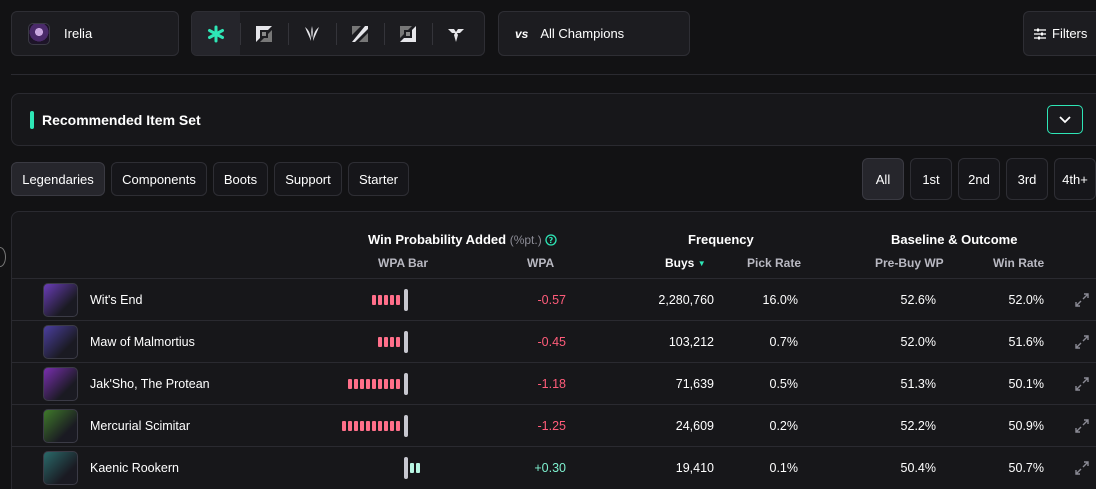 The height and width of the screenshot is (489, 1096). I want to click on buys-column-header: Buys ▼, so click(685, 263).